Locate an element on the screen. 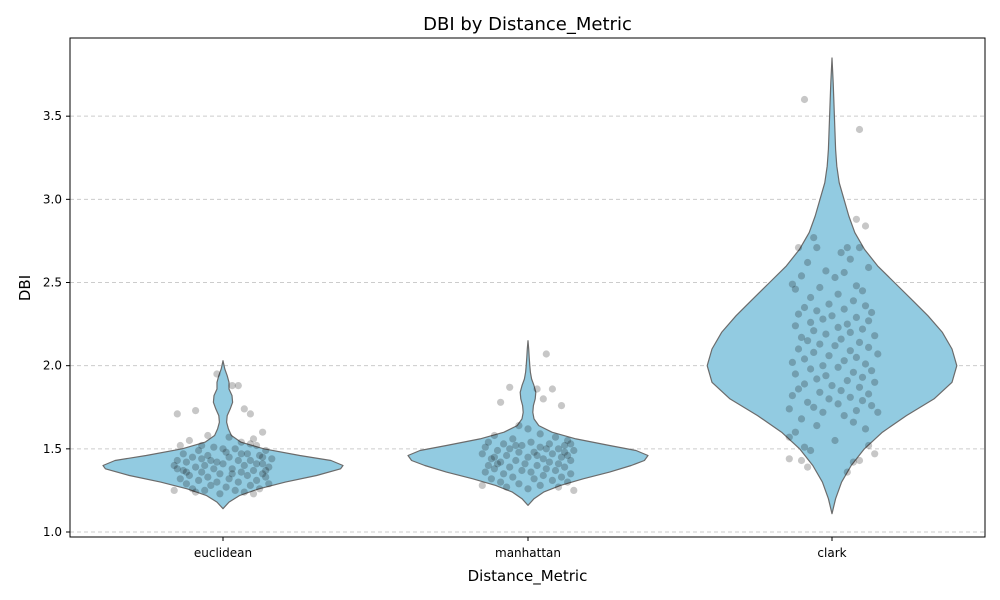  y-tick-label: 2.0 is located at coordinates (52, 366).